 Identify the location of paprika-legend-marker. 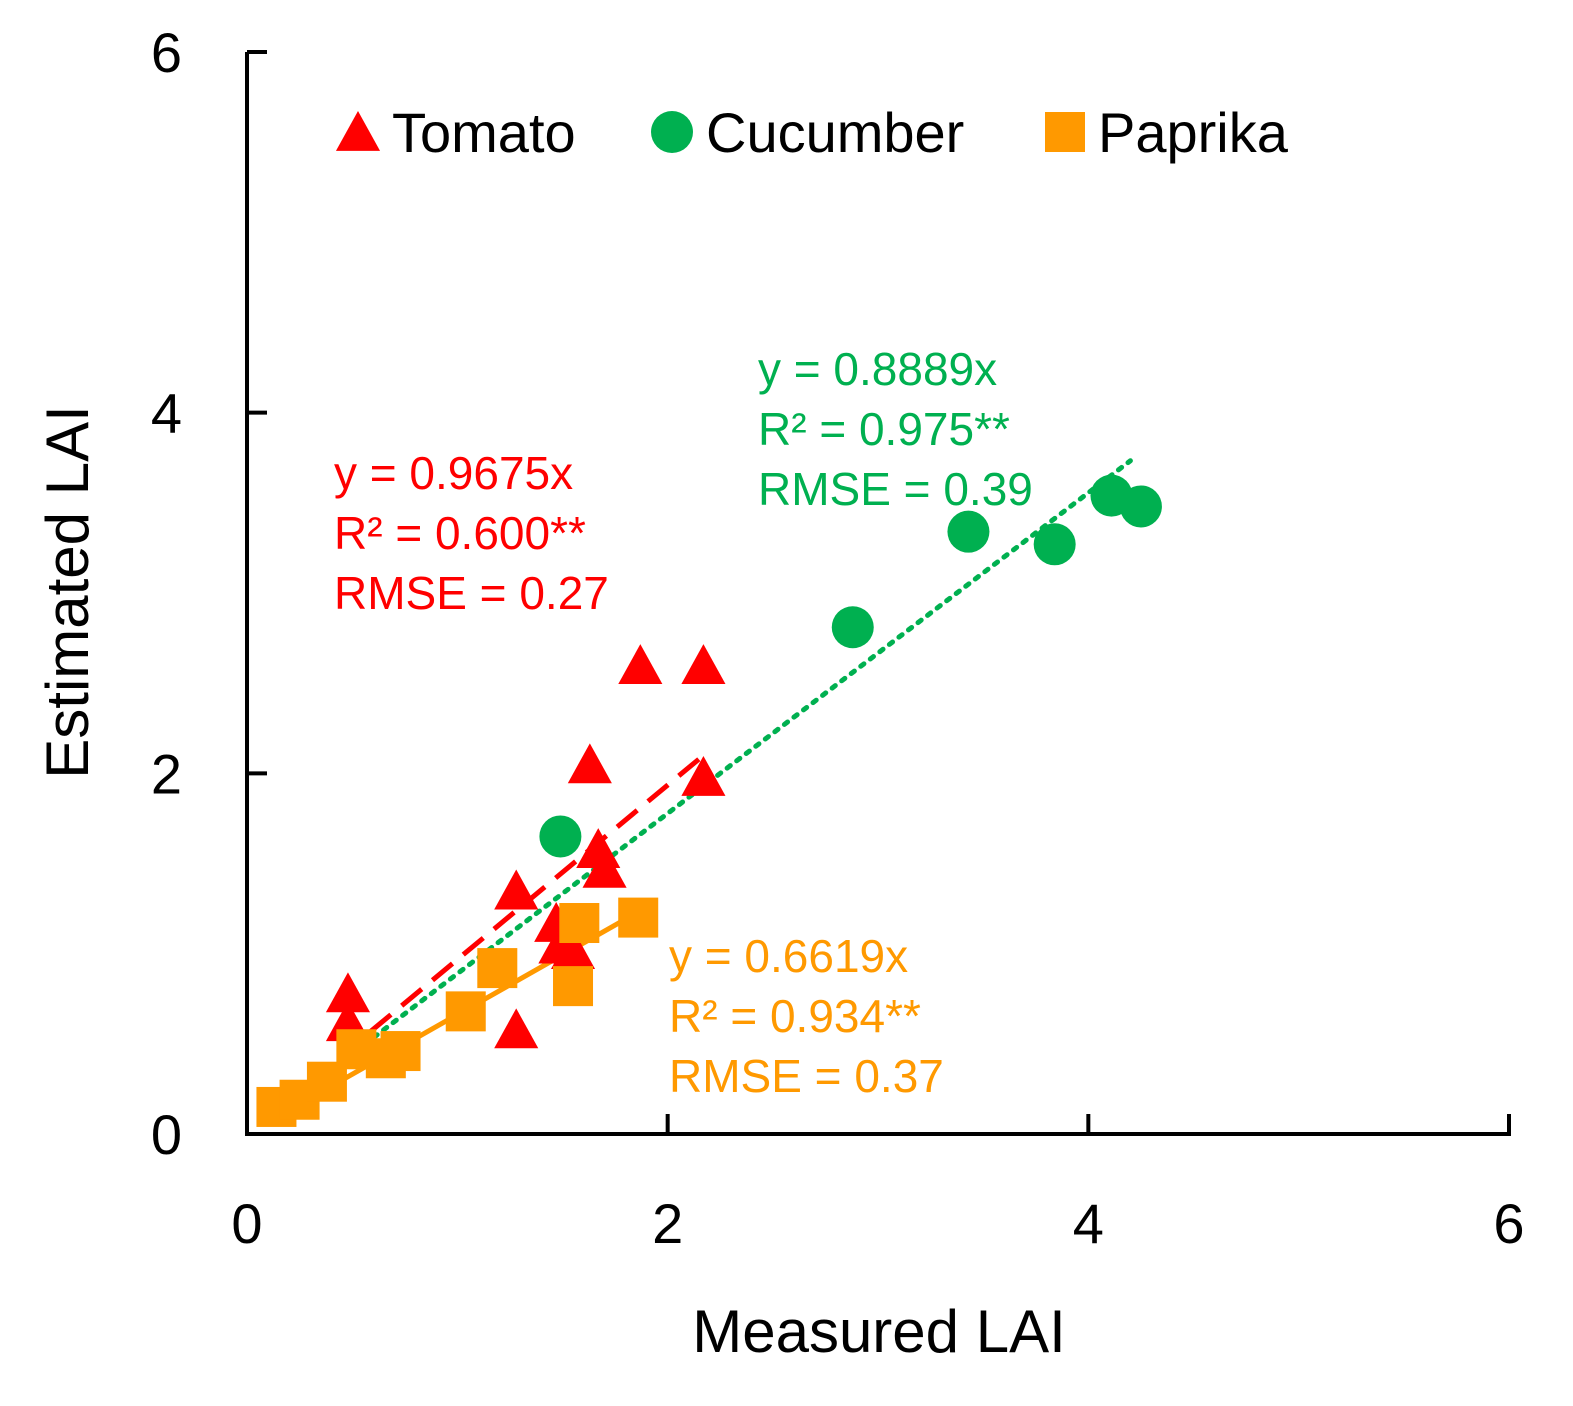
(1065, 132).